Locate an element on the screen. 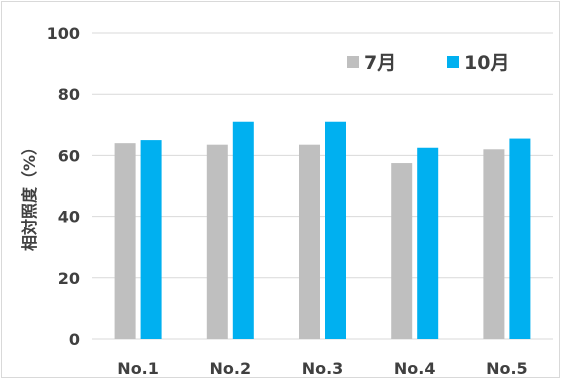  legend: 7月 10月 is located at coordinates (428, 63).